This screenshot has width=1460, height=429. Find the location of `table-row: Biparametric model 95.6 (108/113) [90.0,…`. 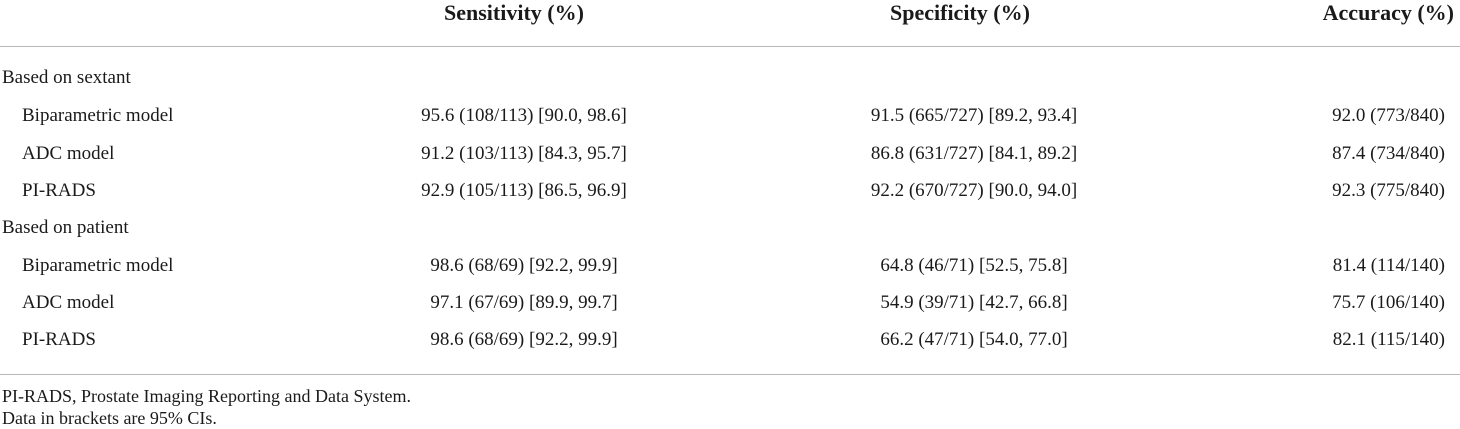

table-row: Biparametric model 95.6 (108/113) [90.0,… is located at coordinates (730, 117).